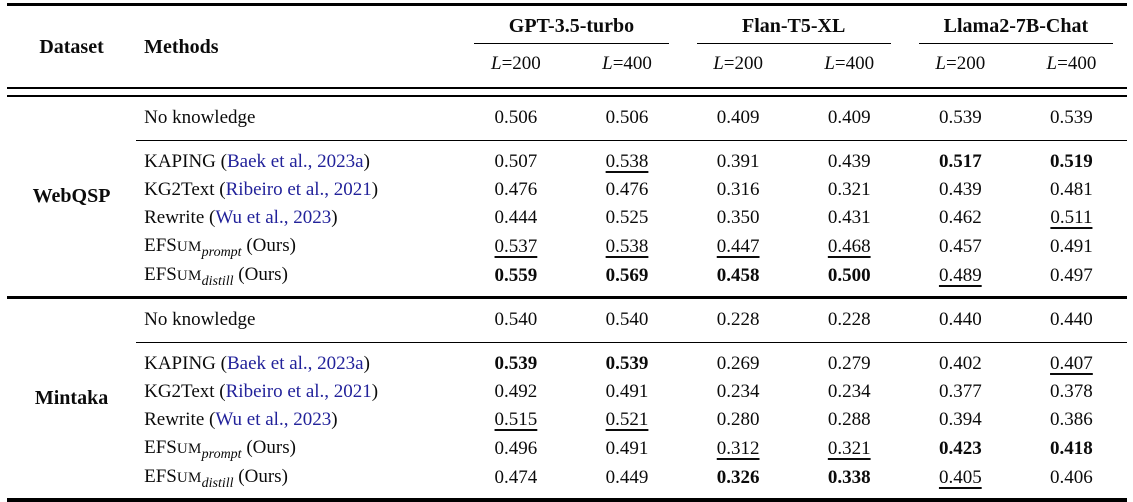  What do you see at coordinates (71, 398) in the screenshot?
I see `dataset-label: Mintaka` at bounding box center [71, 398].